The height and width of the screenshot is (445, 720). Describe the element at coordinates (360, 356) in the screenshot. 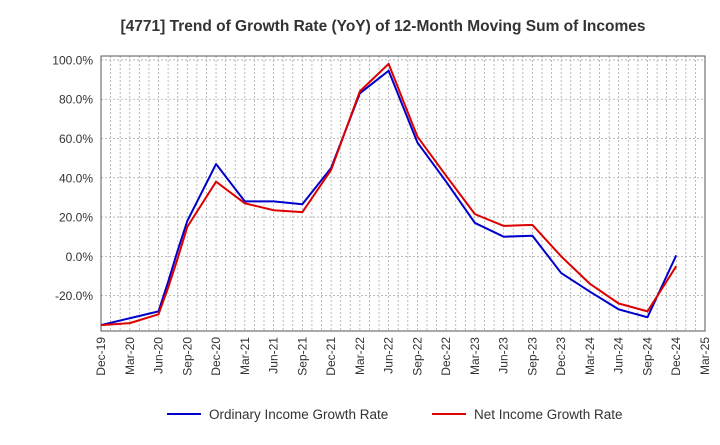

I see `x-tick-label: Mar-22` at that location.